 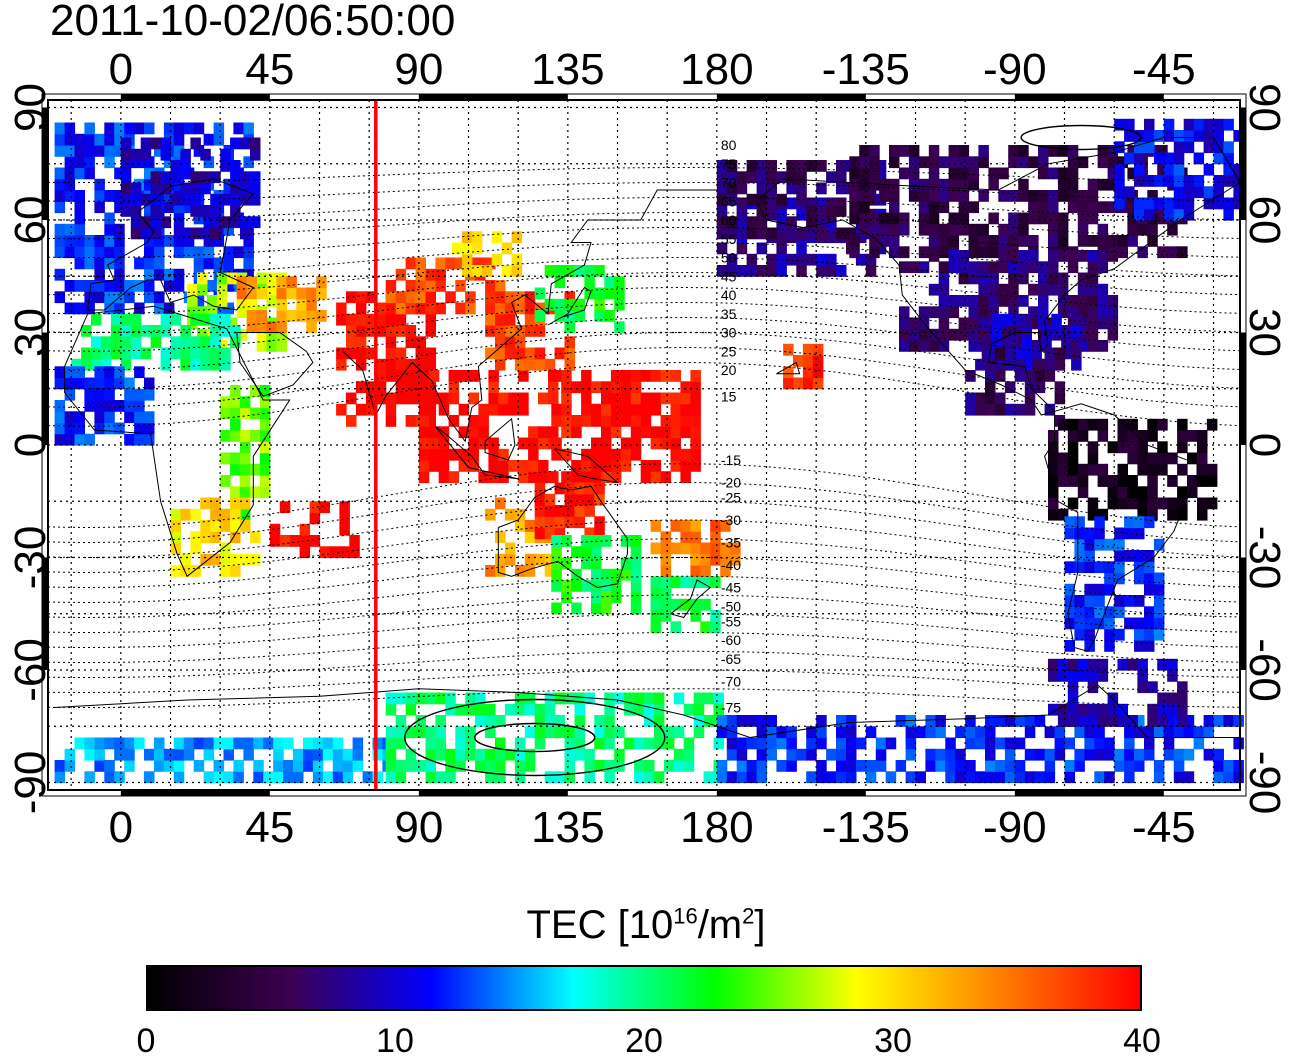 What do you see at coordinates (729, 351) in the screenshot?
I see `contour-label: 25` at bounding box center [729, 351].